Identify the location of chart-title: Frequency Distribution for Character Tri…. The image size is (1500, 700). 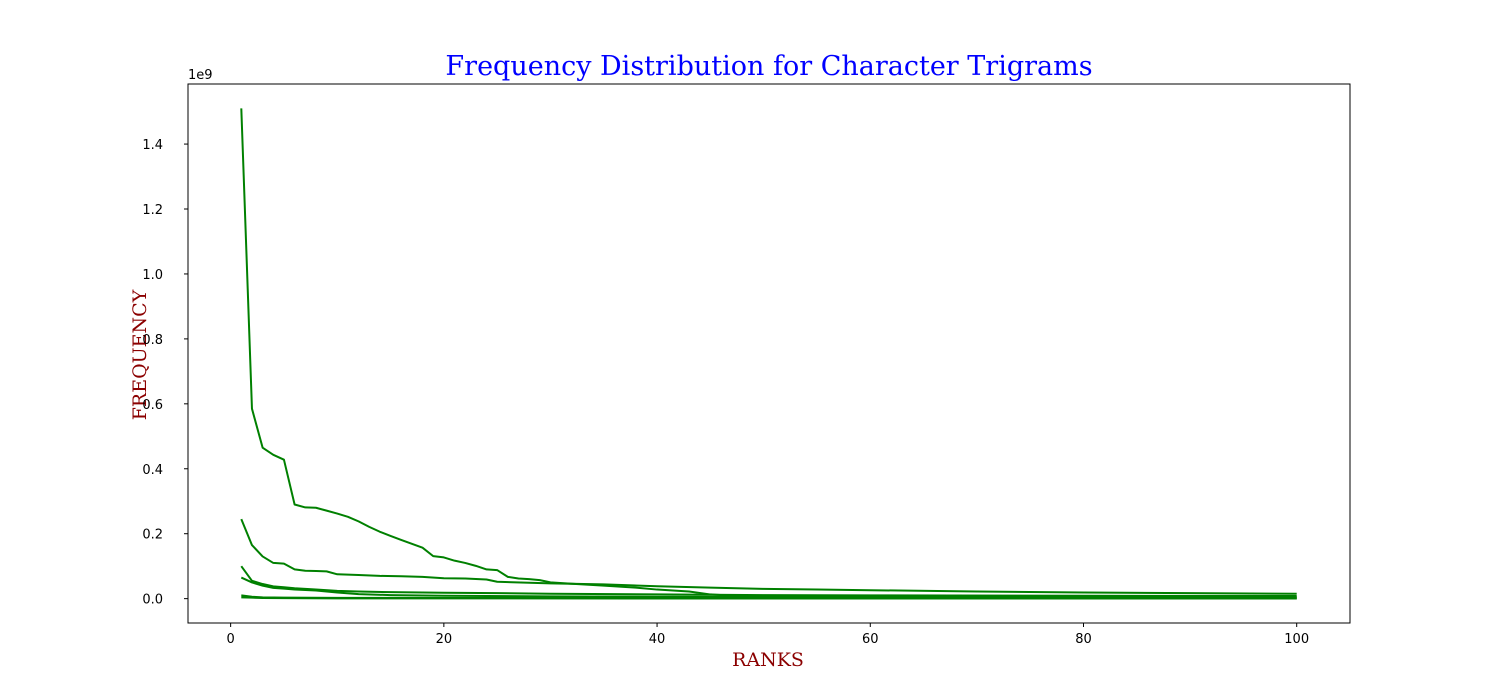
(768, 66).